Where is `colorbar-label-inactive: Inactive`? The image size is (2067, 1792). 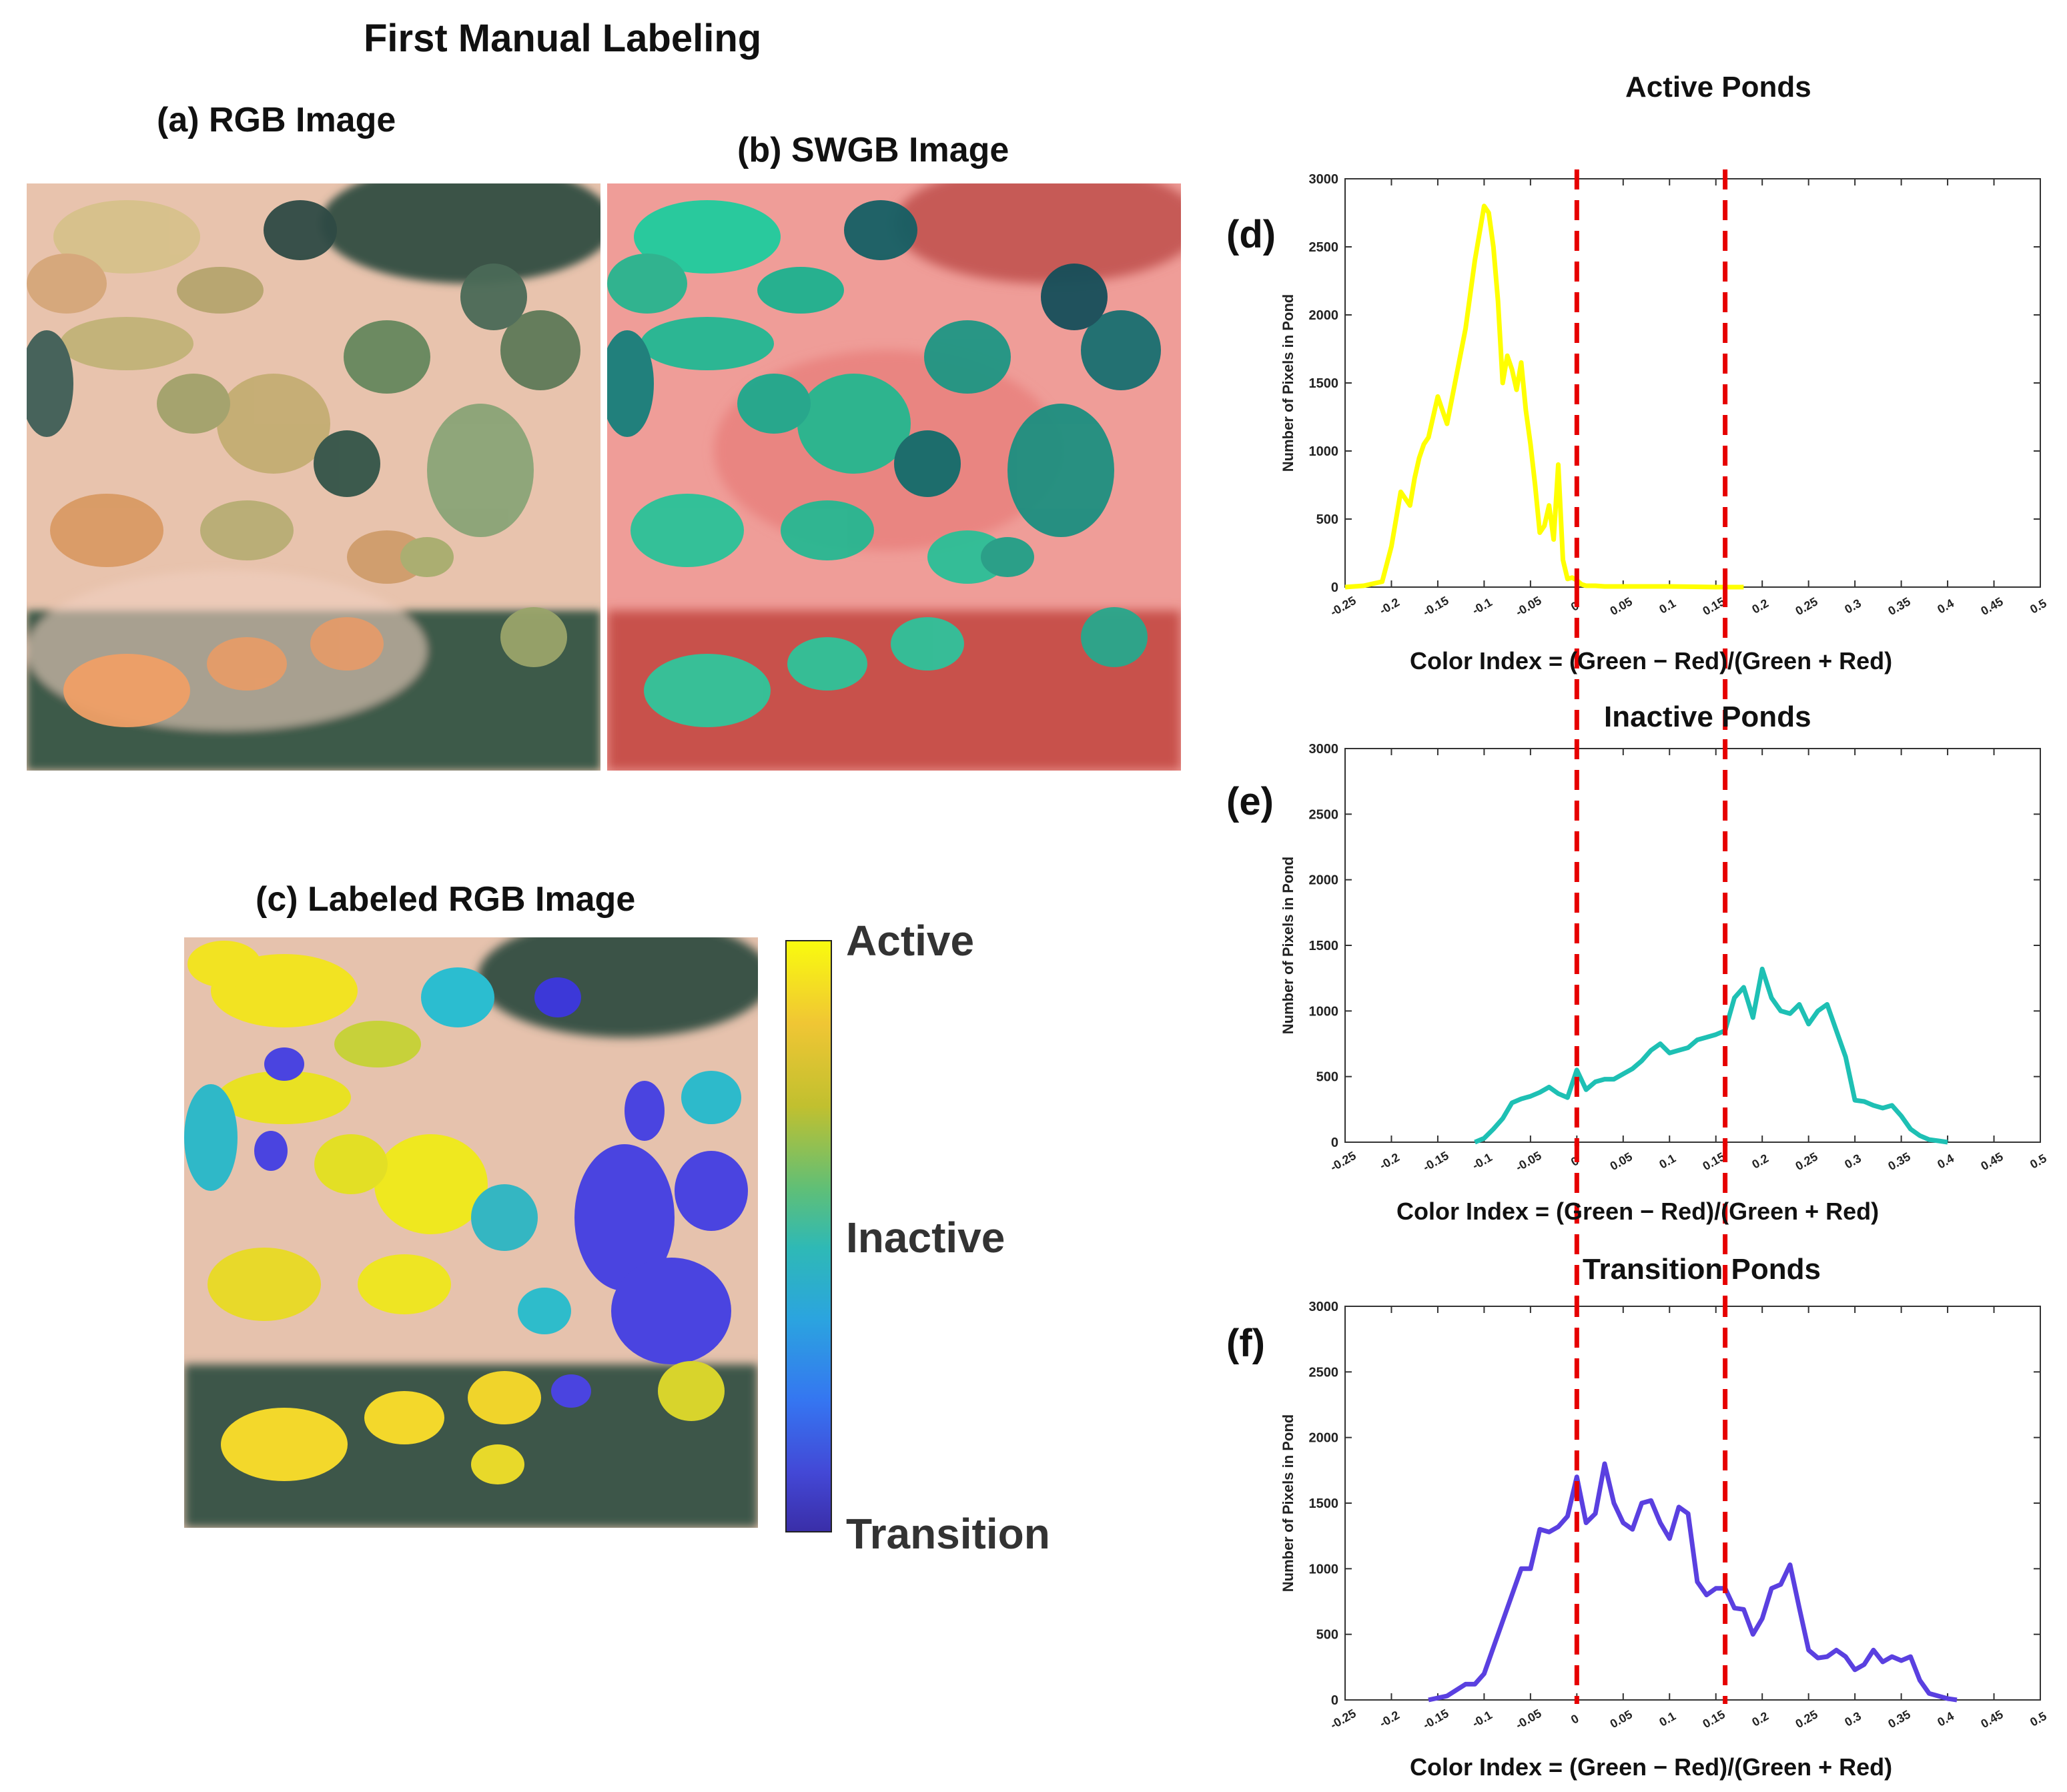 colorbar-label-inactive: Inactive is located at coordinates (925, 1238).